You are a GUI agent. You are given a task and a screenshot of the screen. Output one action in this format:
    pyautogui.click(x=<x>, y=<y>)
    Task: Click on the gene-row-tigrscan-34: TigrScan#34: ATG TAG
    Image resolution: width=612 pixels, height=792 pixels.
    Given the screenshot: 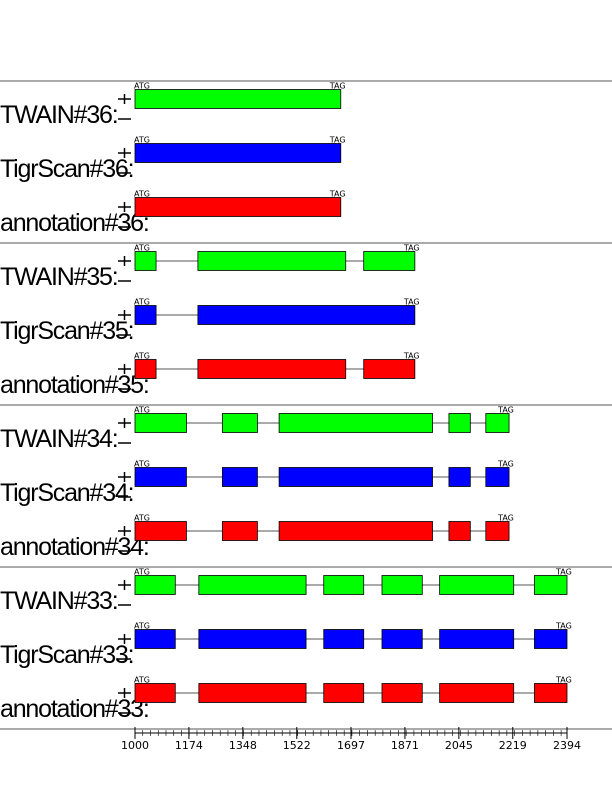 What is the action you would take?
    pyautogui.click(x=257, y=484)
    